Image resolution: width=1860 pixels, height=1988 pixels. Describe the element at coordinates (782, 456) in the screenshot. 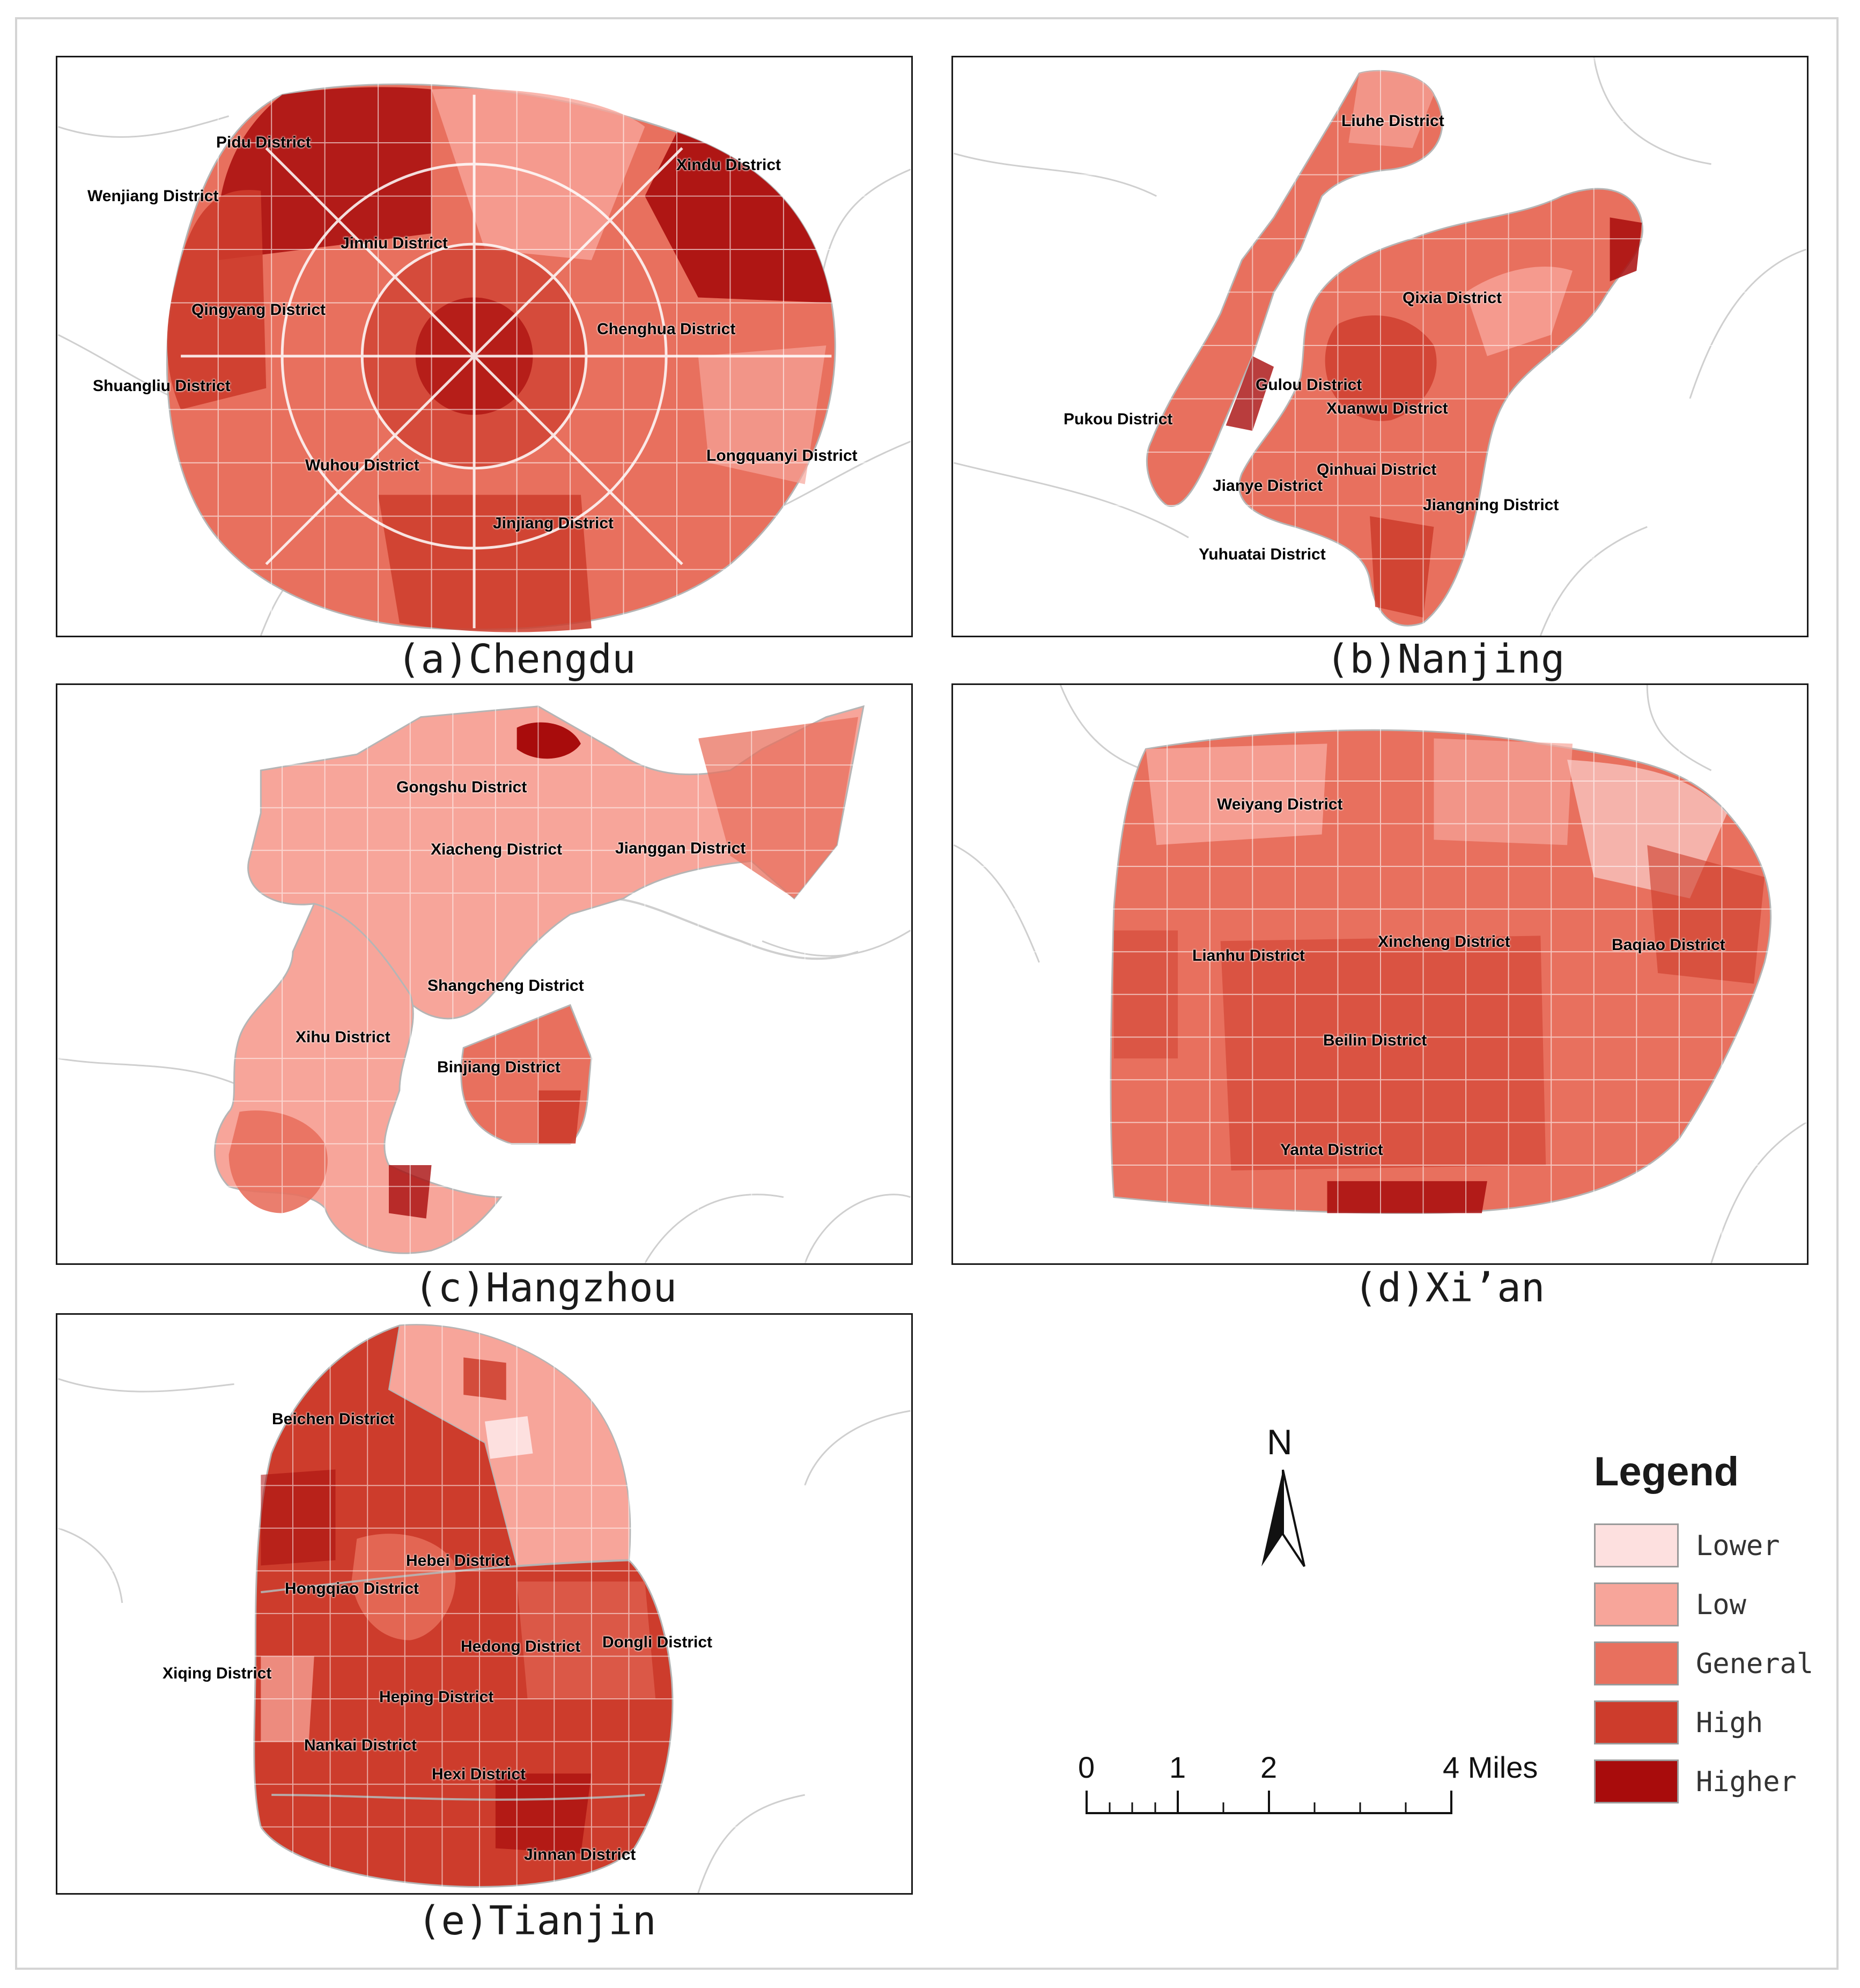

I see `district-label: Longquanyi District` at that location.